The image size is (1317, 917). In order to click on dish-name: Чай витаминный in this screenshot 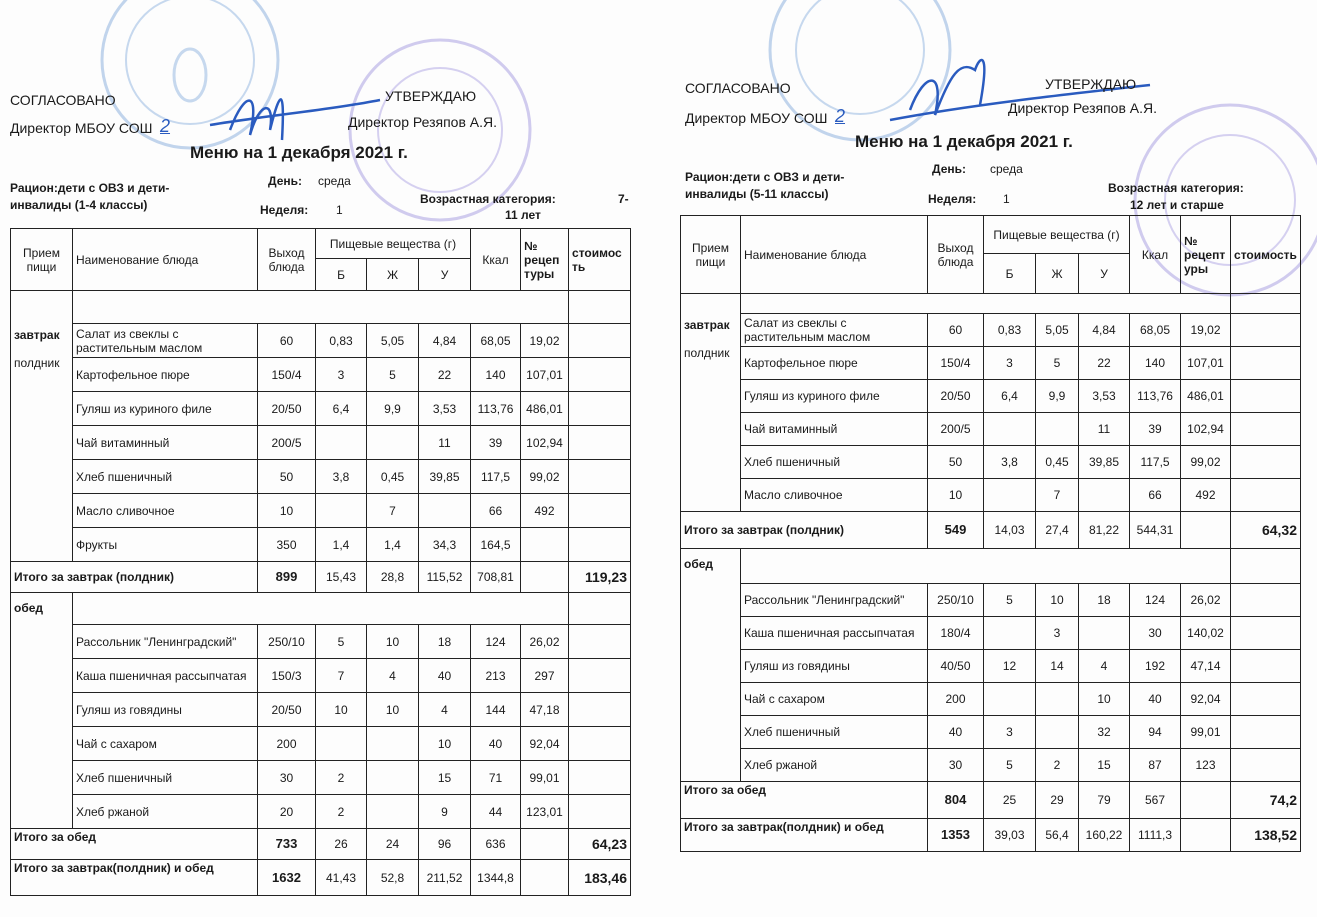, I will do `click(165, 442)`.